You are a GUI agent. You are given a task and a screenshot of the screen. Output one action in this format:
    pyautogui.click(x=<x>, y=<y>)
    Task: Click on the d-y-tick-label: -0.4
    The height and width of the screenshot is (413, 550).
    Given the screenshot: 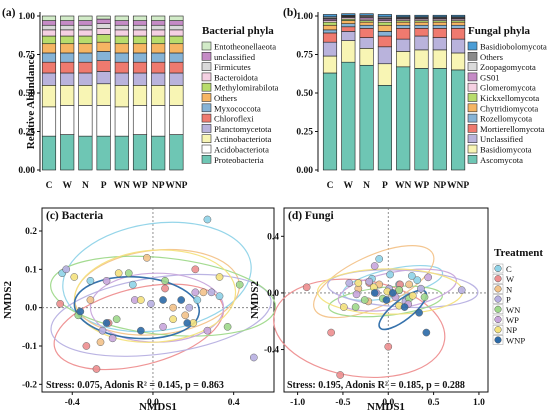 What is the action you would take?
    pyautogui.click(x=271, y=351)
    